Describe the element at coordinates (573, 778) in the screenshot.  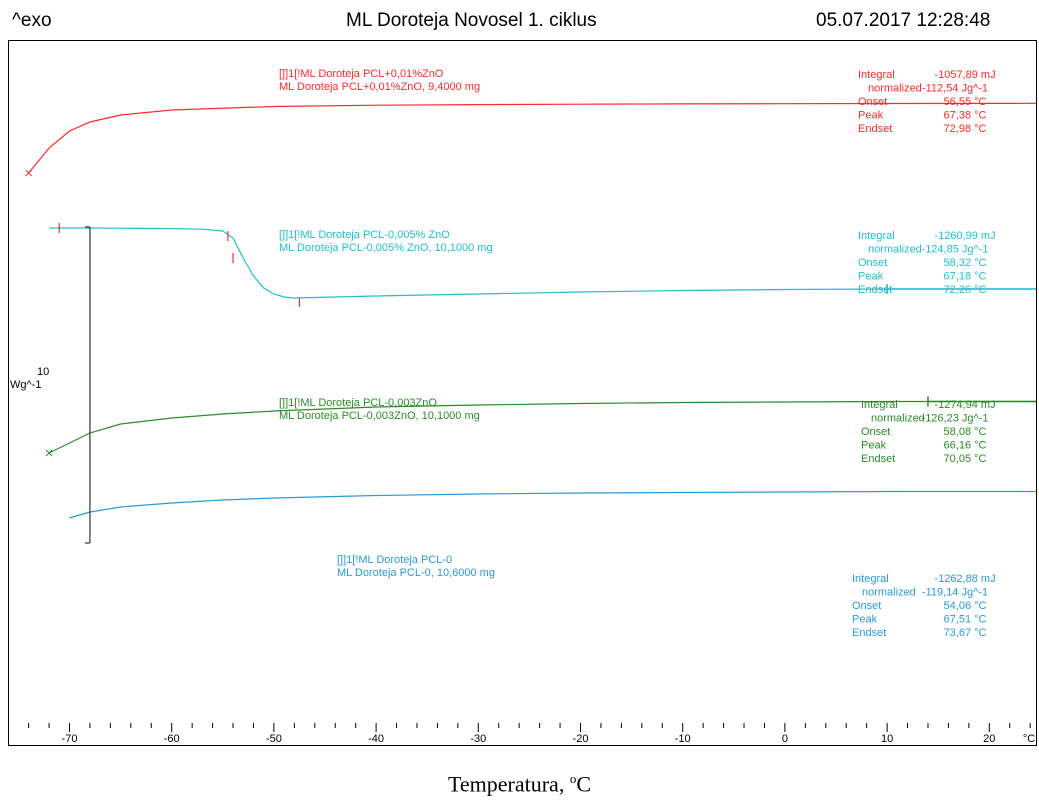
I see `x-caption-degree: o` at that location.